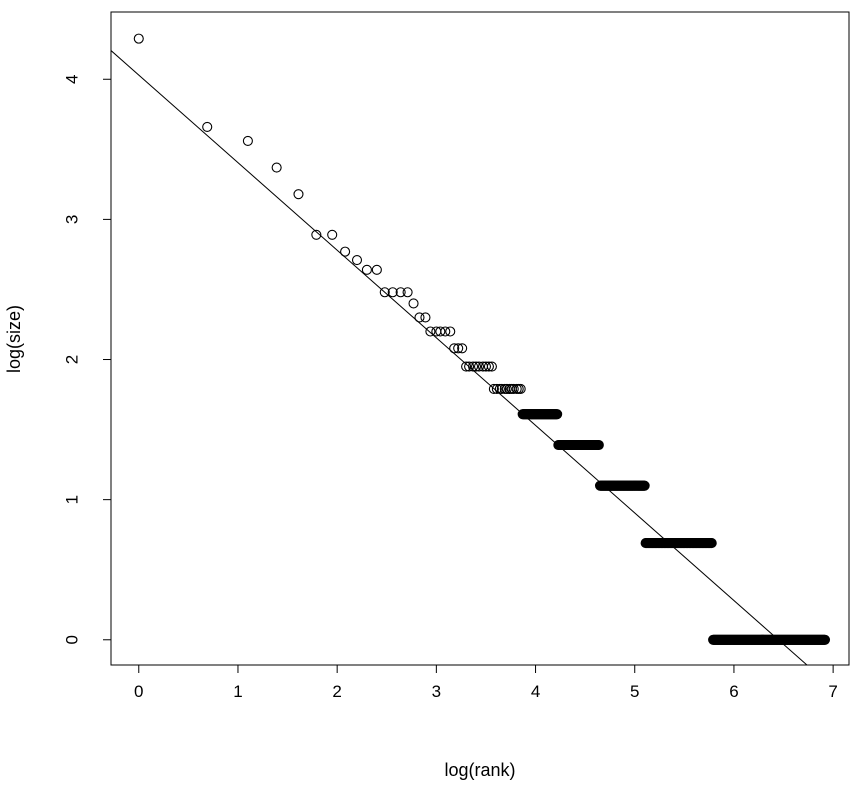 The height and width of the screenshot is (787, 856). I want to click on x-tick-label: 1, so click(237, 691).